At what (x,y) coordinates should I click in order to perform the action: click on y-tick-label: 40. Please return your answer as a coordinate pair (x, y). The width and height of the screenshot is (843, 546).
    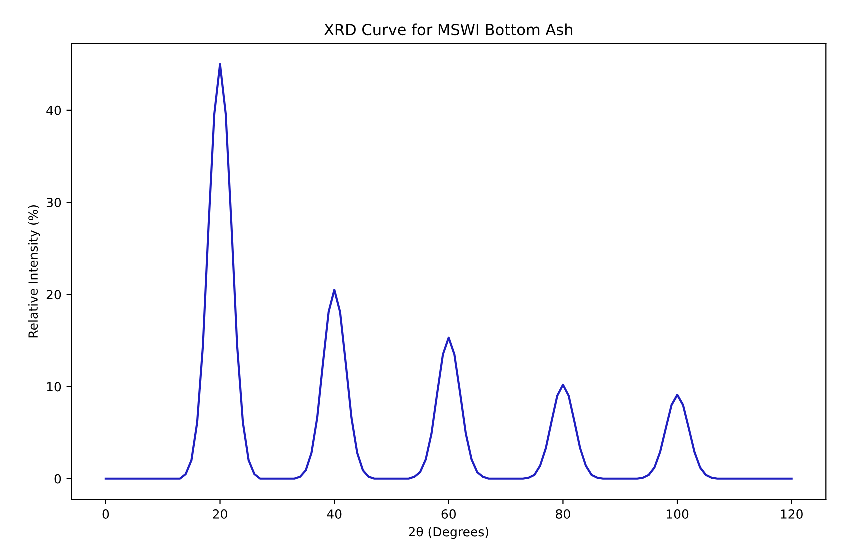
    Looking at the image, I should click on (54, 111).